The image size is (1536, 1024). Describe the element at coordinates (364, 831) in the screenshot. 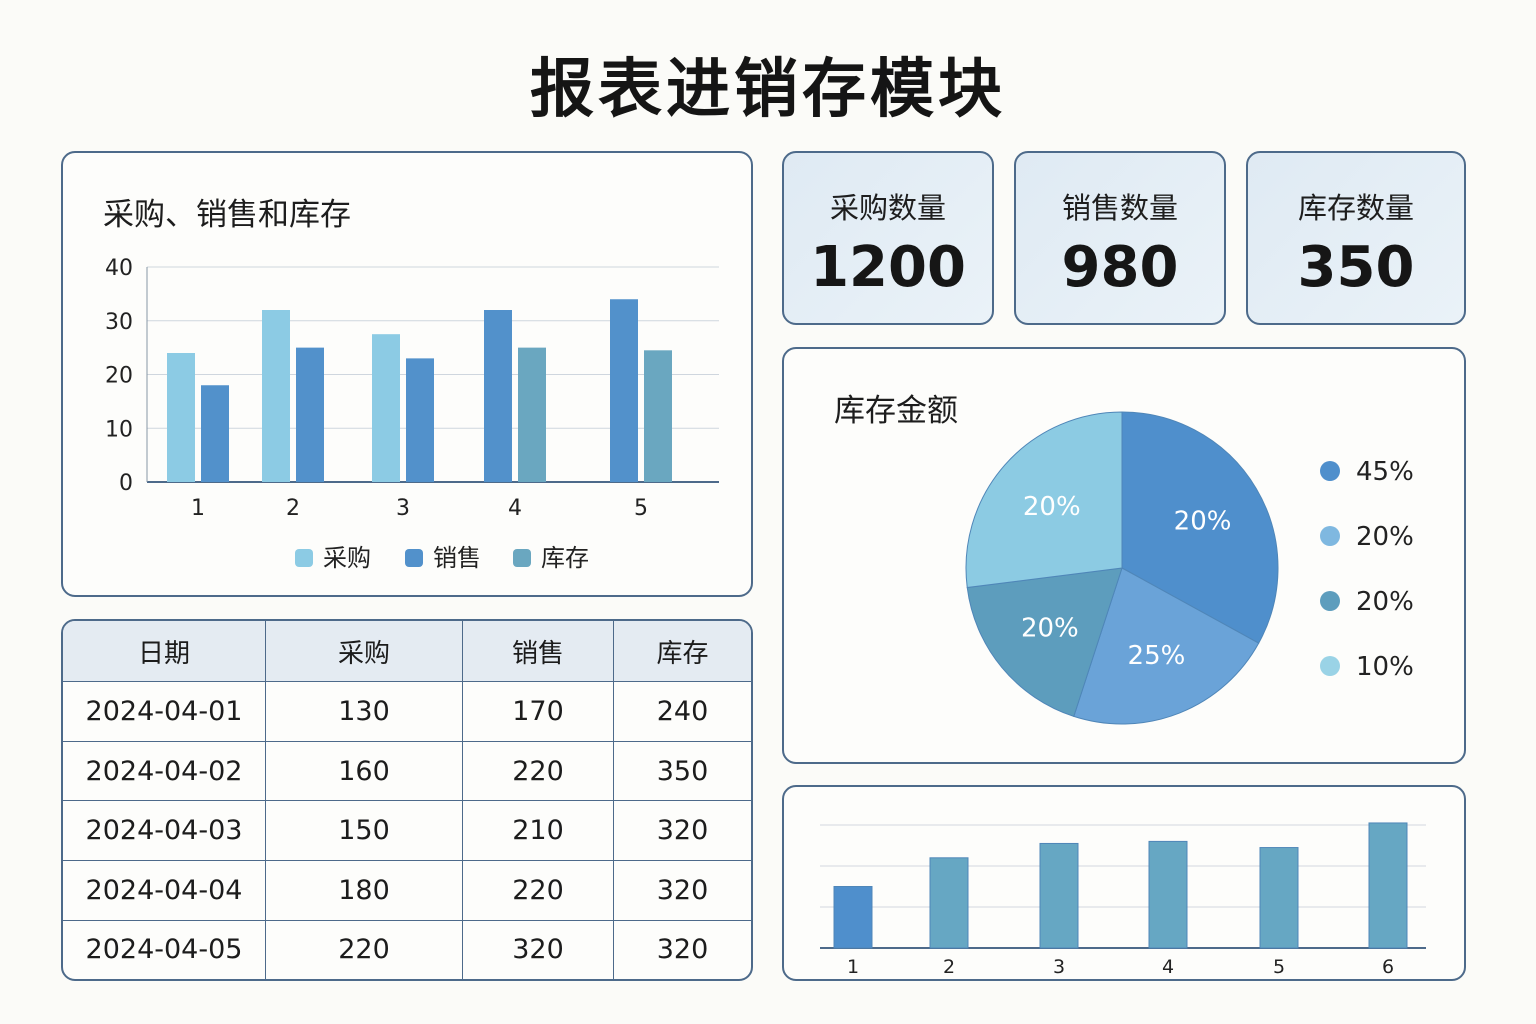

I see `cell-purchase: 150` at that location.